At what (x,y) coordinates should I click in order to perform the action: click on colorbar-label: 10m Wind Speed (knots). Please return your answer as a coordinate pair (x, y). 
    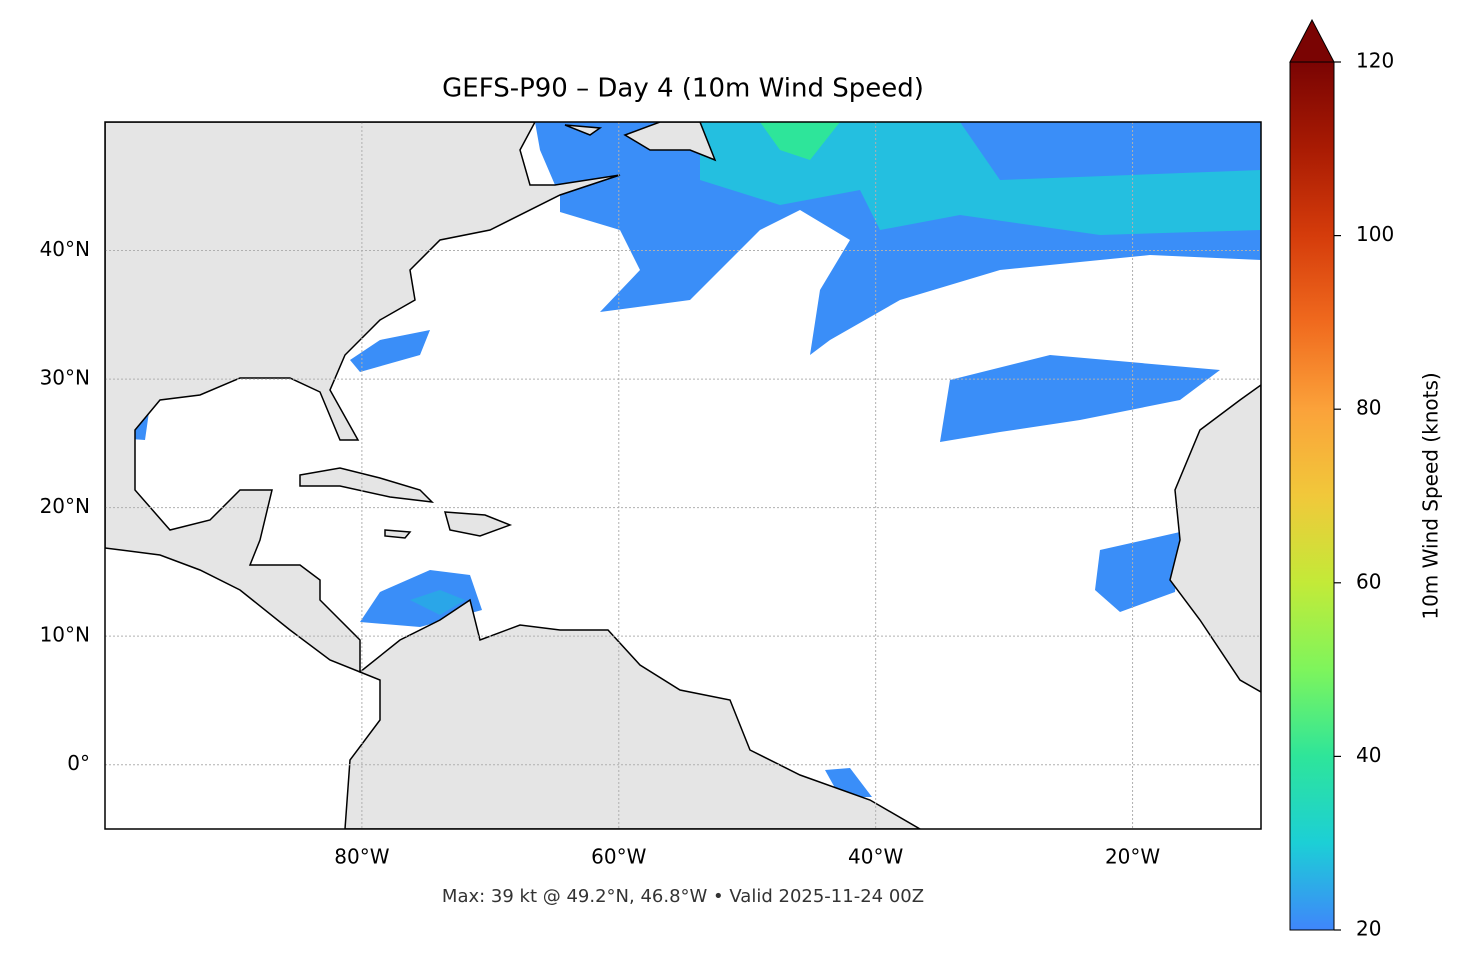
    Looking at the image, I should click on (1431, 495).